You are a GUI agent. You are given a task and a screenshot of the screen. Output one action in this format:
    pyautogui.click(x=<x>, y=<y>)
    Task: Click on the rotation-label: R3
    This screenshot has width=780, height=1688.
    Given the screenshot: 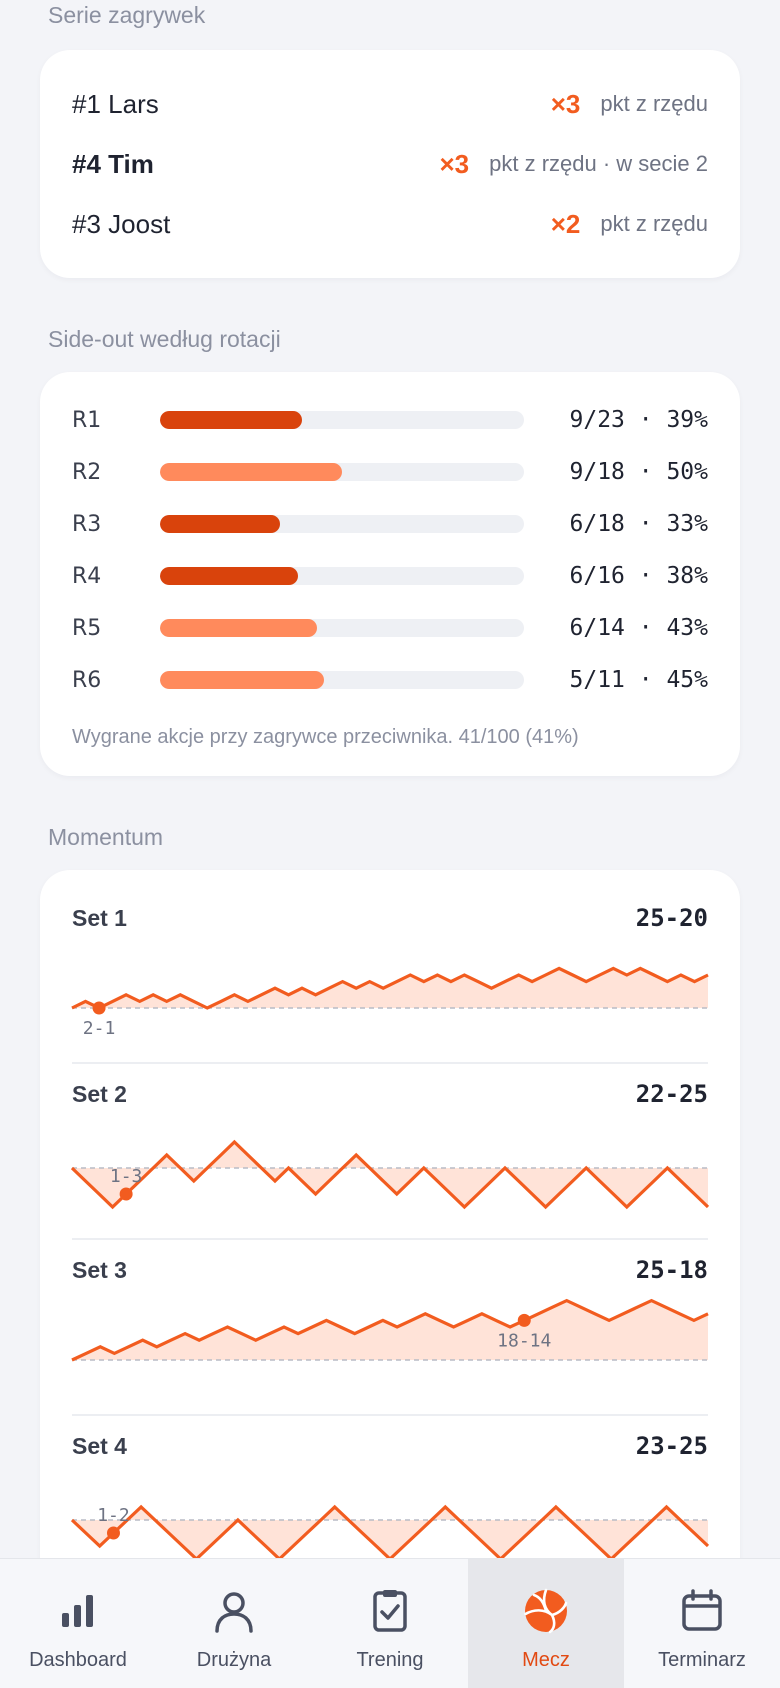 What is the action you would take?
    pyautogui.click(x=87, y=524)
    